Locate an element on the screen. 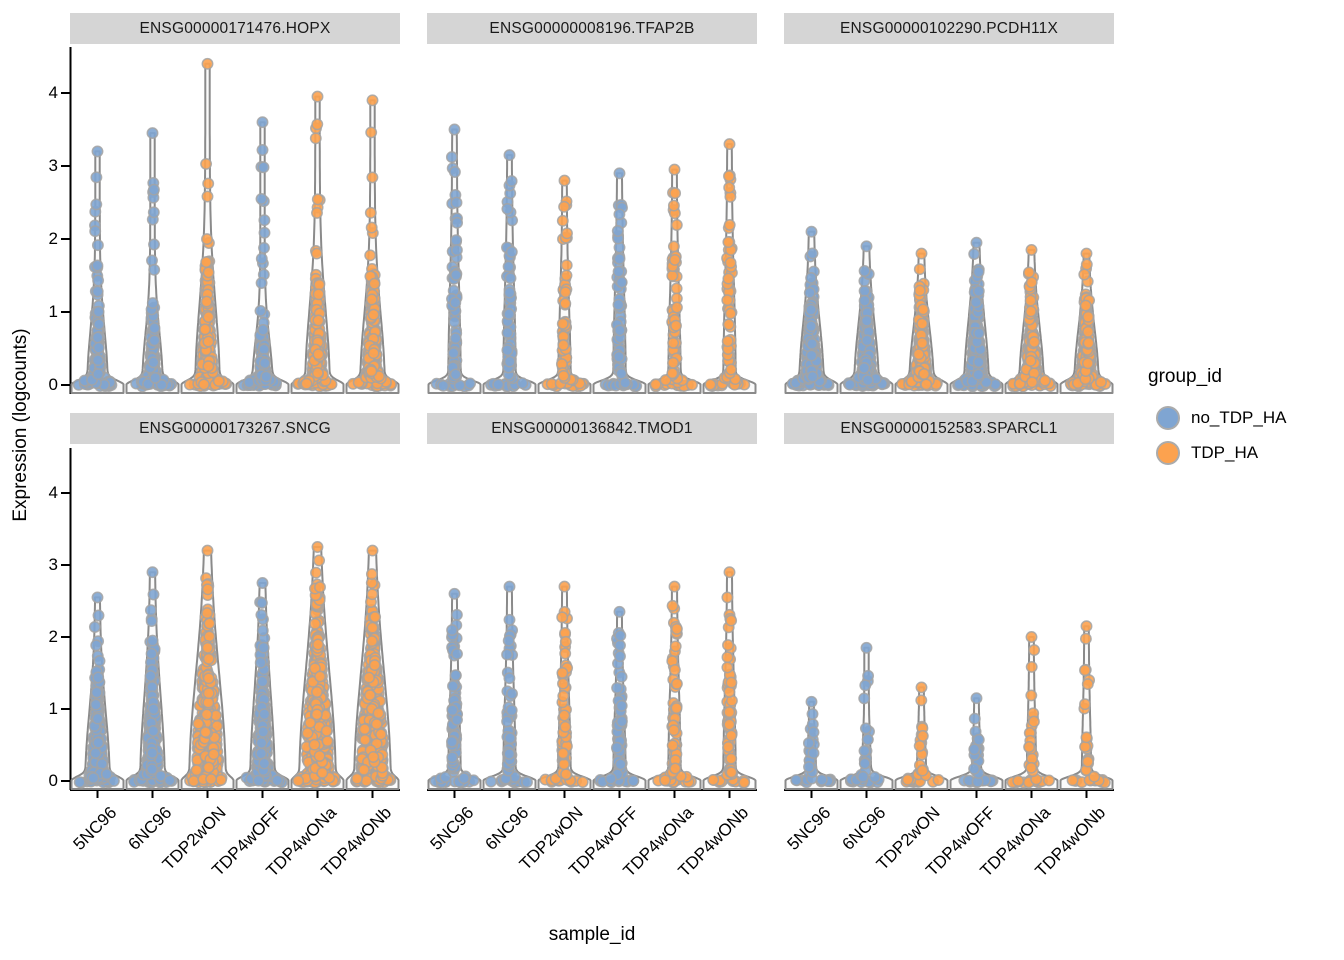  legend-item-label: no_TDP_HA is located at coordinates (1239, 417).